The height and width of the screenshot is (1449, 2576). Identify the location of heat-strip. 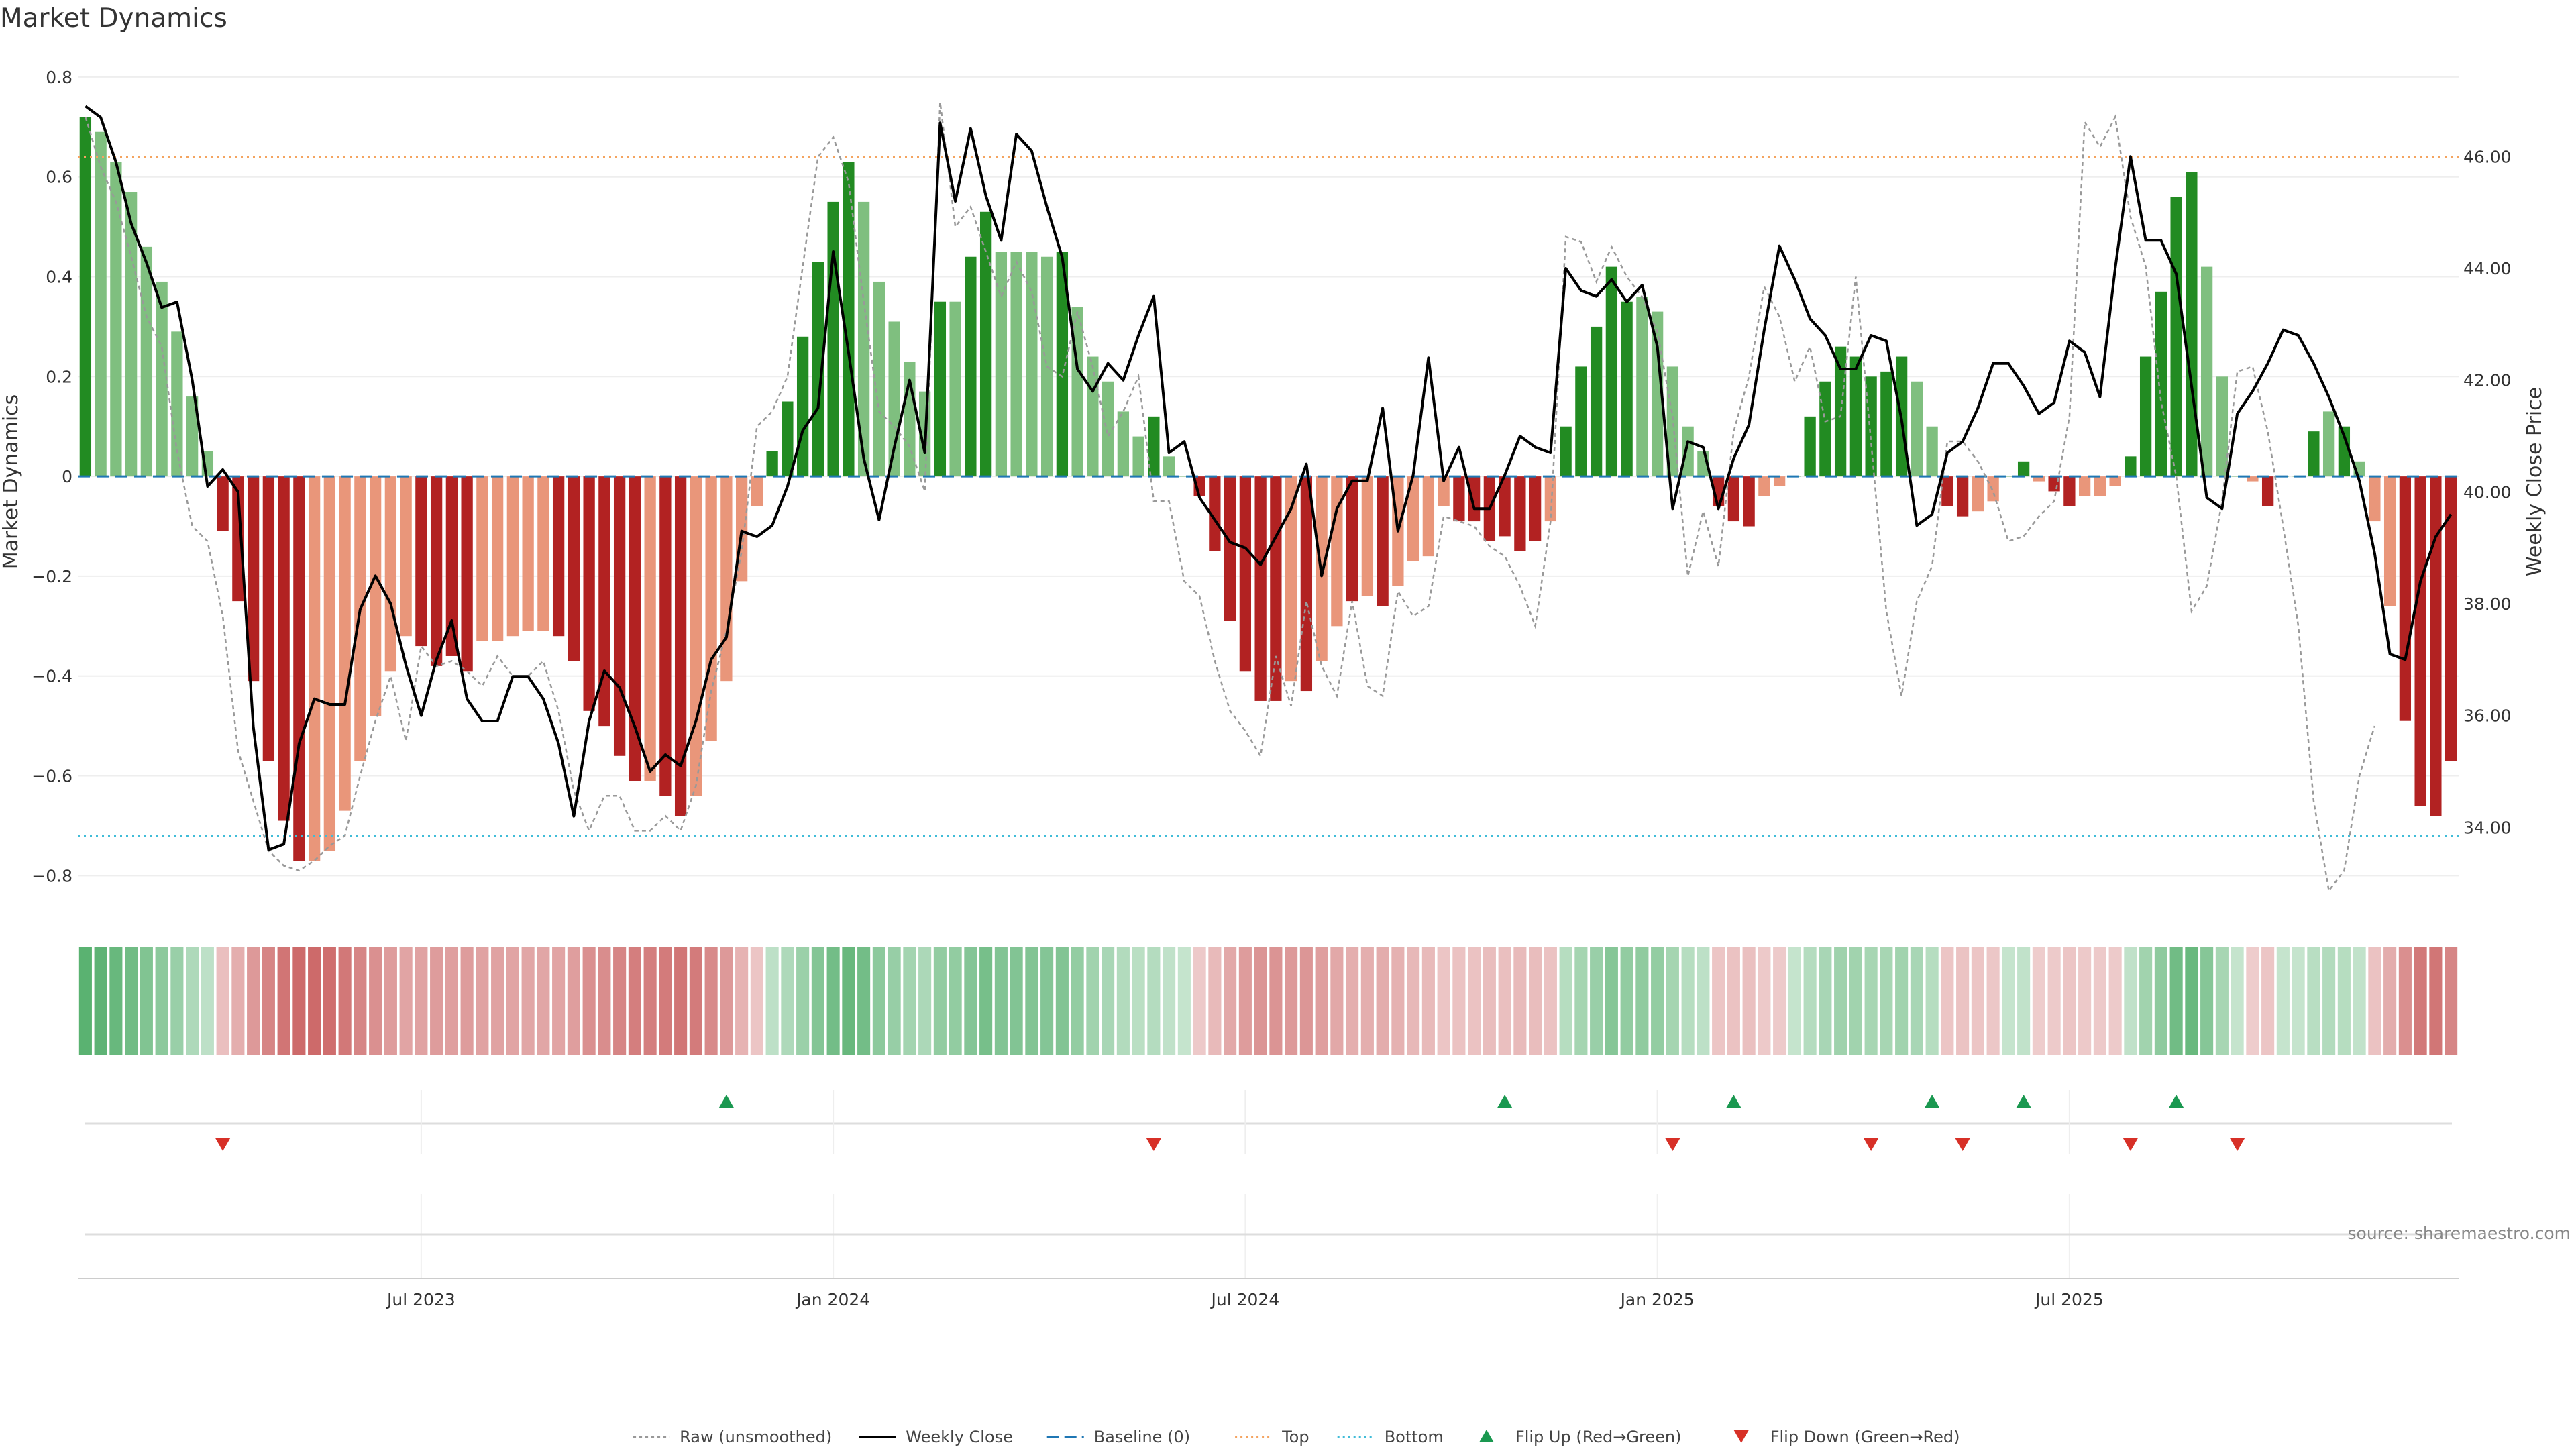
(1268, 1001).